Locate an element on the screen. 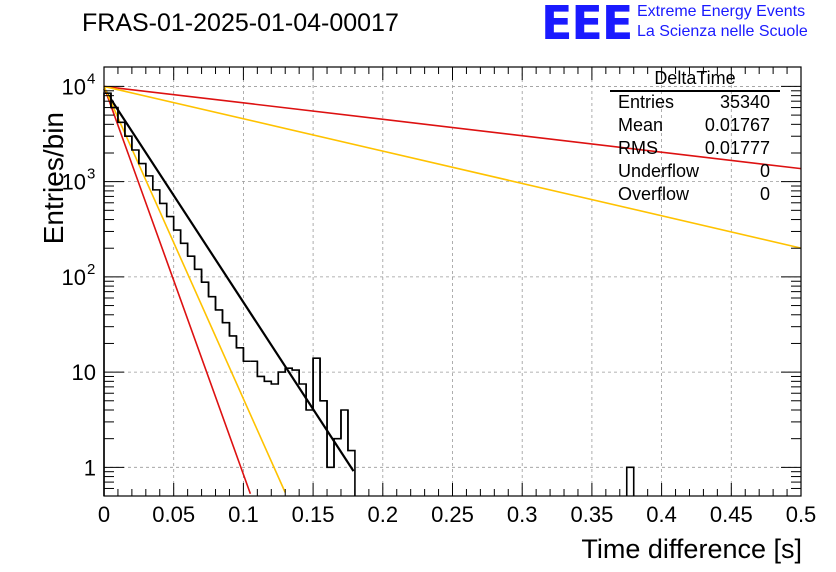 The image size is (836, 572). logo-line-1: Extreme Energy Events is located at coordinates (721, 11).